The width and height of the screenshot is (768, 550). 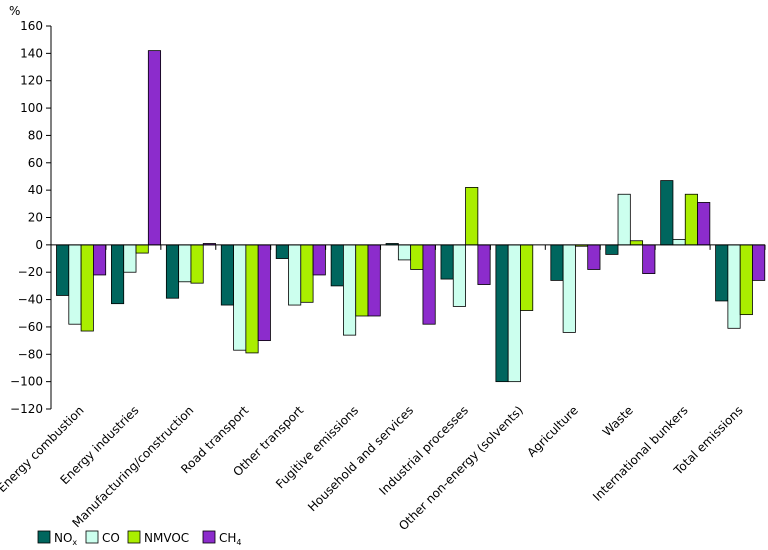 I want to click on y-tick-label: 20, so click(x=35, y=218).